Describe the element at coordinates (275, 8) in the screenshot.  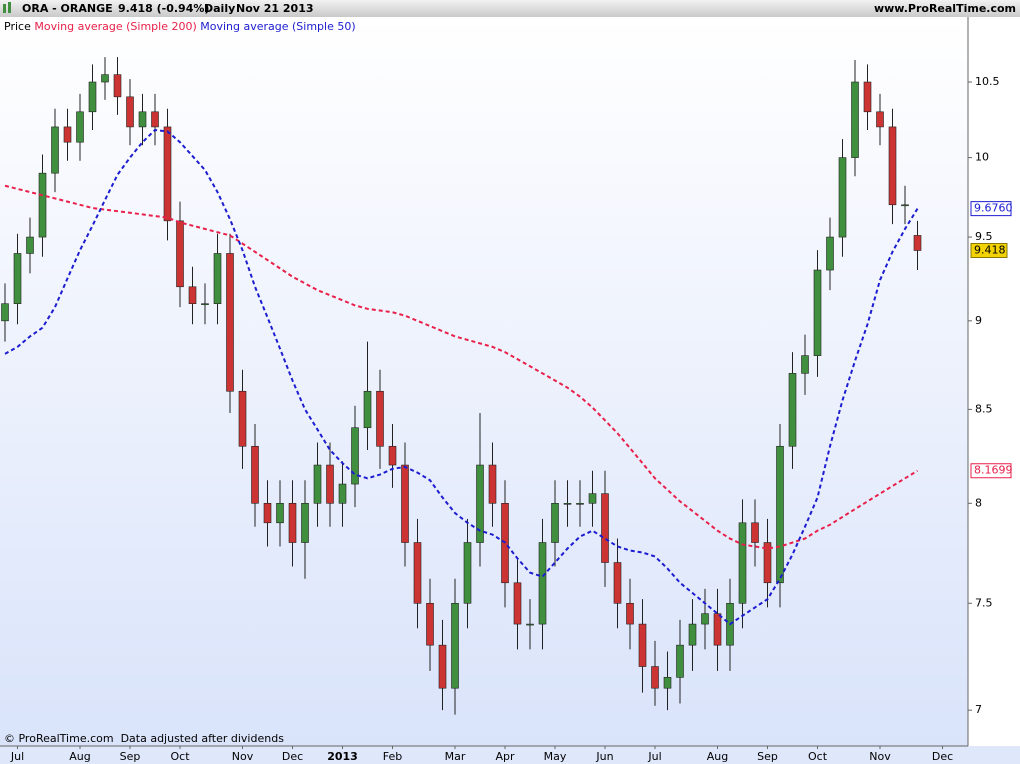
I see `date: Nov 21 2013` at that location.